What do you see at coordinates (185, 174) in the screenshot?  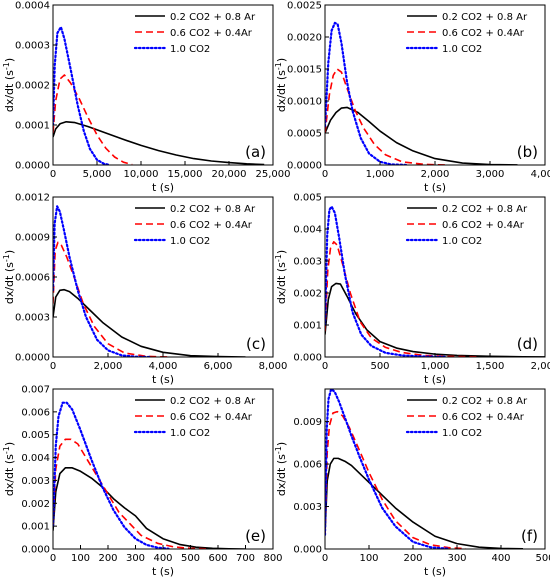 I see `x-tick-label: 15,000` at bounding box center [185, 174].